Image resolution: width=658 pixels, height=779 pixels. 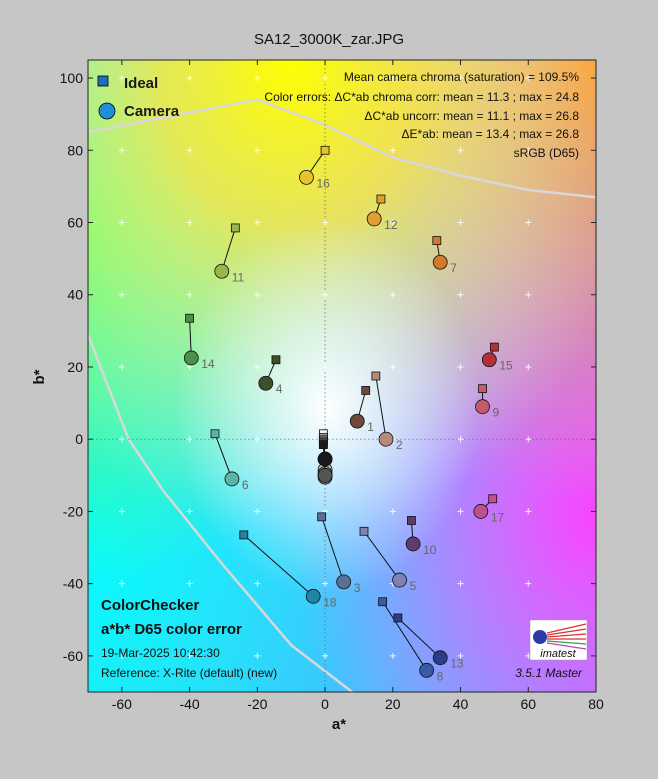 What do you see at coordinates (498, 517) in the screenshot?
I see `patch-label-17: 17` at bounding box center [498, 517].